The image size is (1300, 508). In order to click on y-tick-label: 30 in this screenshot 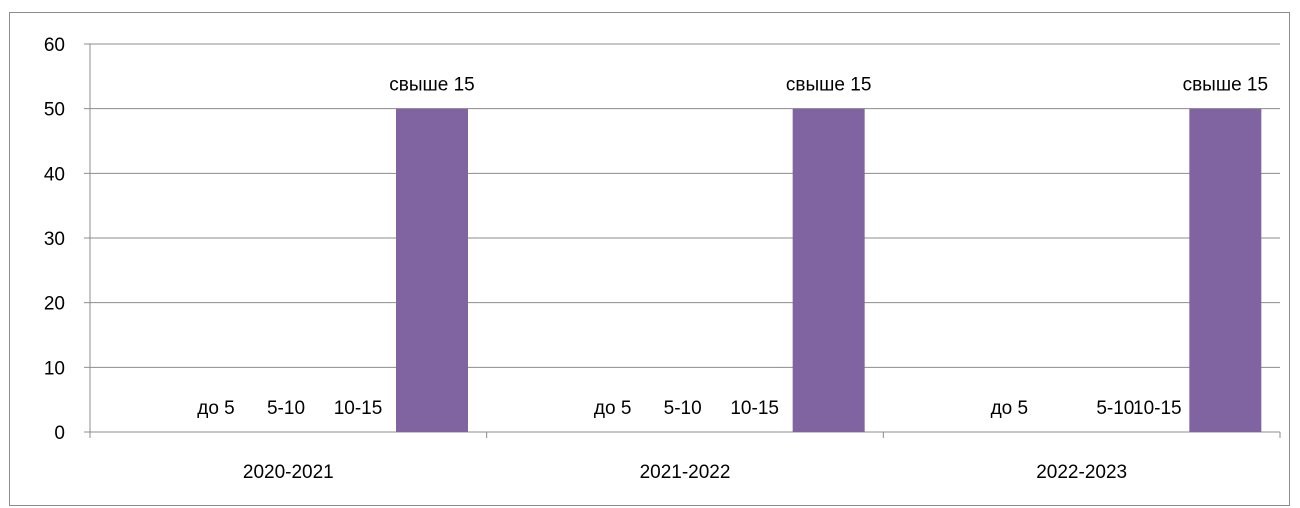, I will do `click(54, 239)`.